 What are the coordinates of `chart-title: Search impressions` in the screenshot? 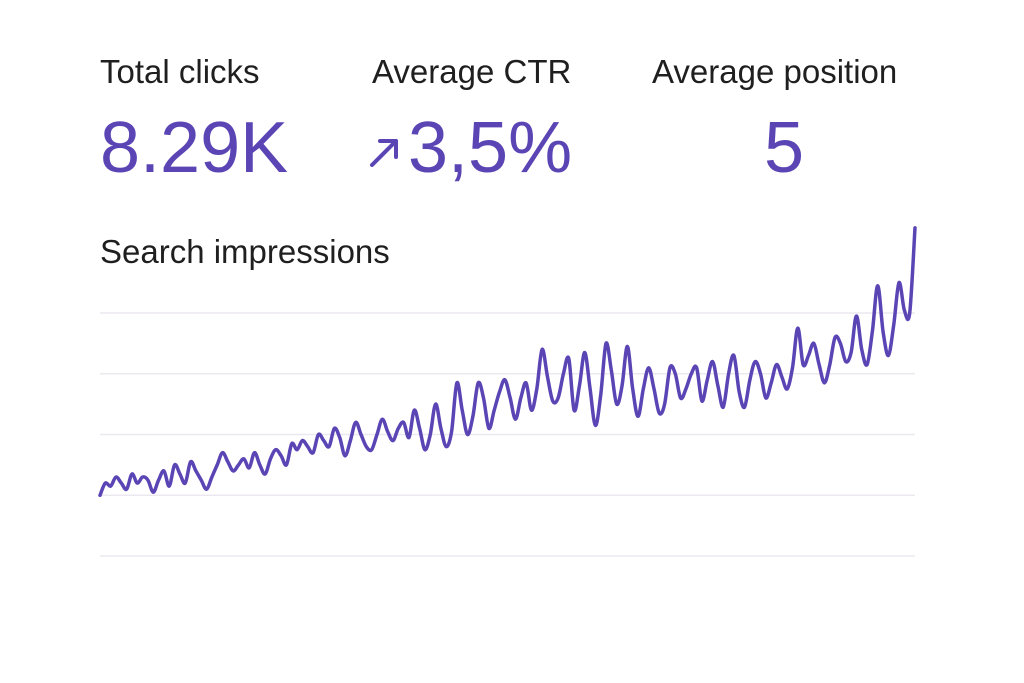 It's located at (245, 251).